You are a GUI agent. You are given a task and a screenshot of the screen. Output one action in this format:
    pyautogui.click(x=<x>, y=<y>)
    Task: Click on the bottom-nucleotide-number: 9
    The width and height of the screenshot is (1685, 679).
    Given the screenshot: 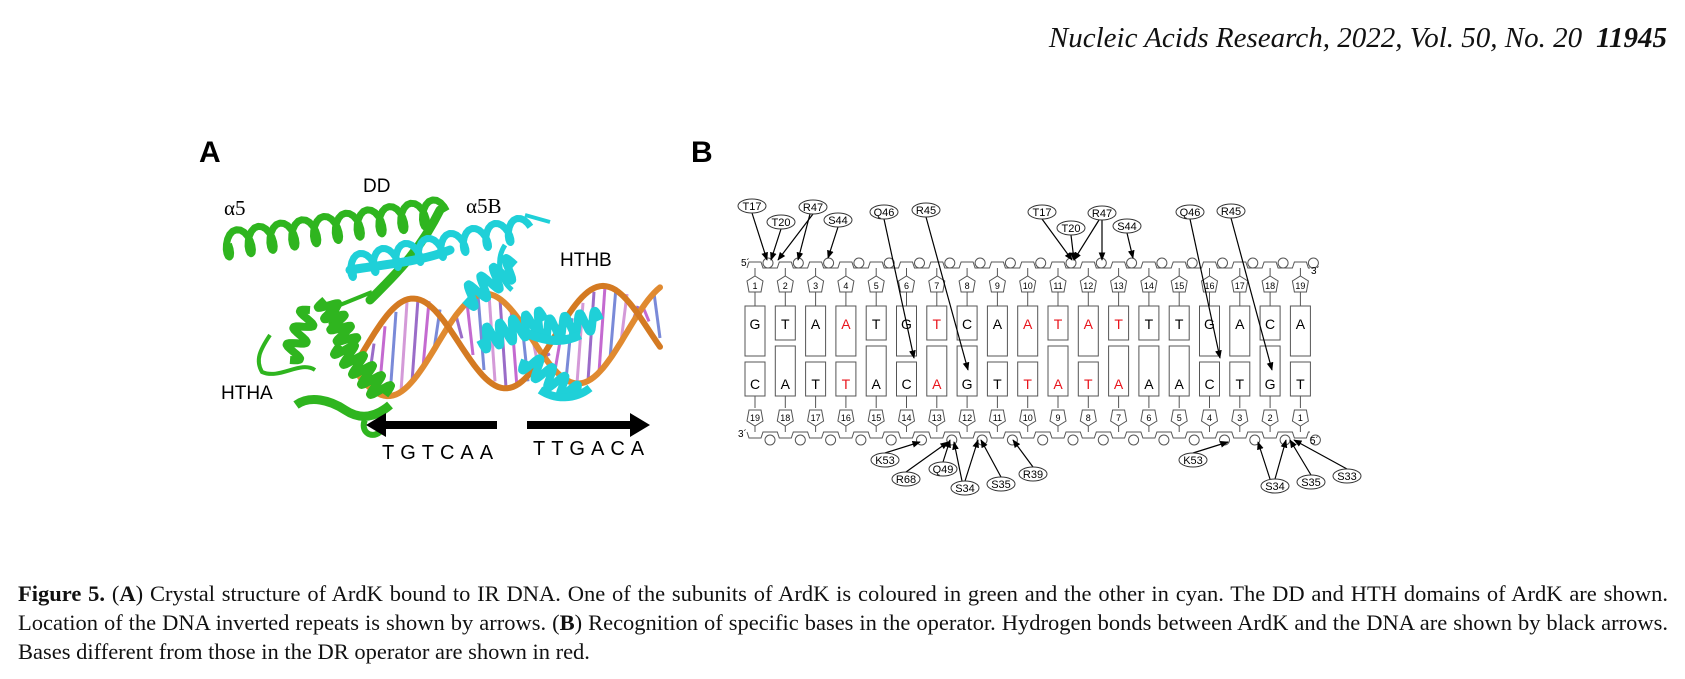 What is the action you would take?
    pyautogui.click(x=1057, y=418)
    